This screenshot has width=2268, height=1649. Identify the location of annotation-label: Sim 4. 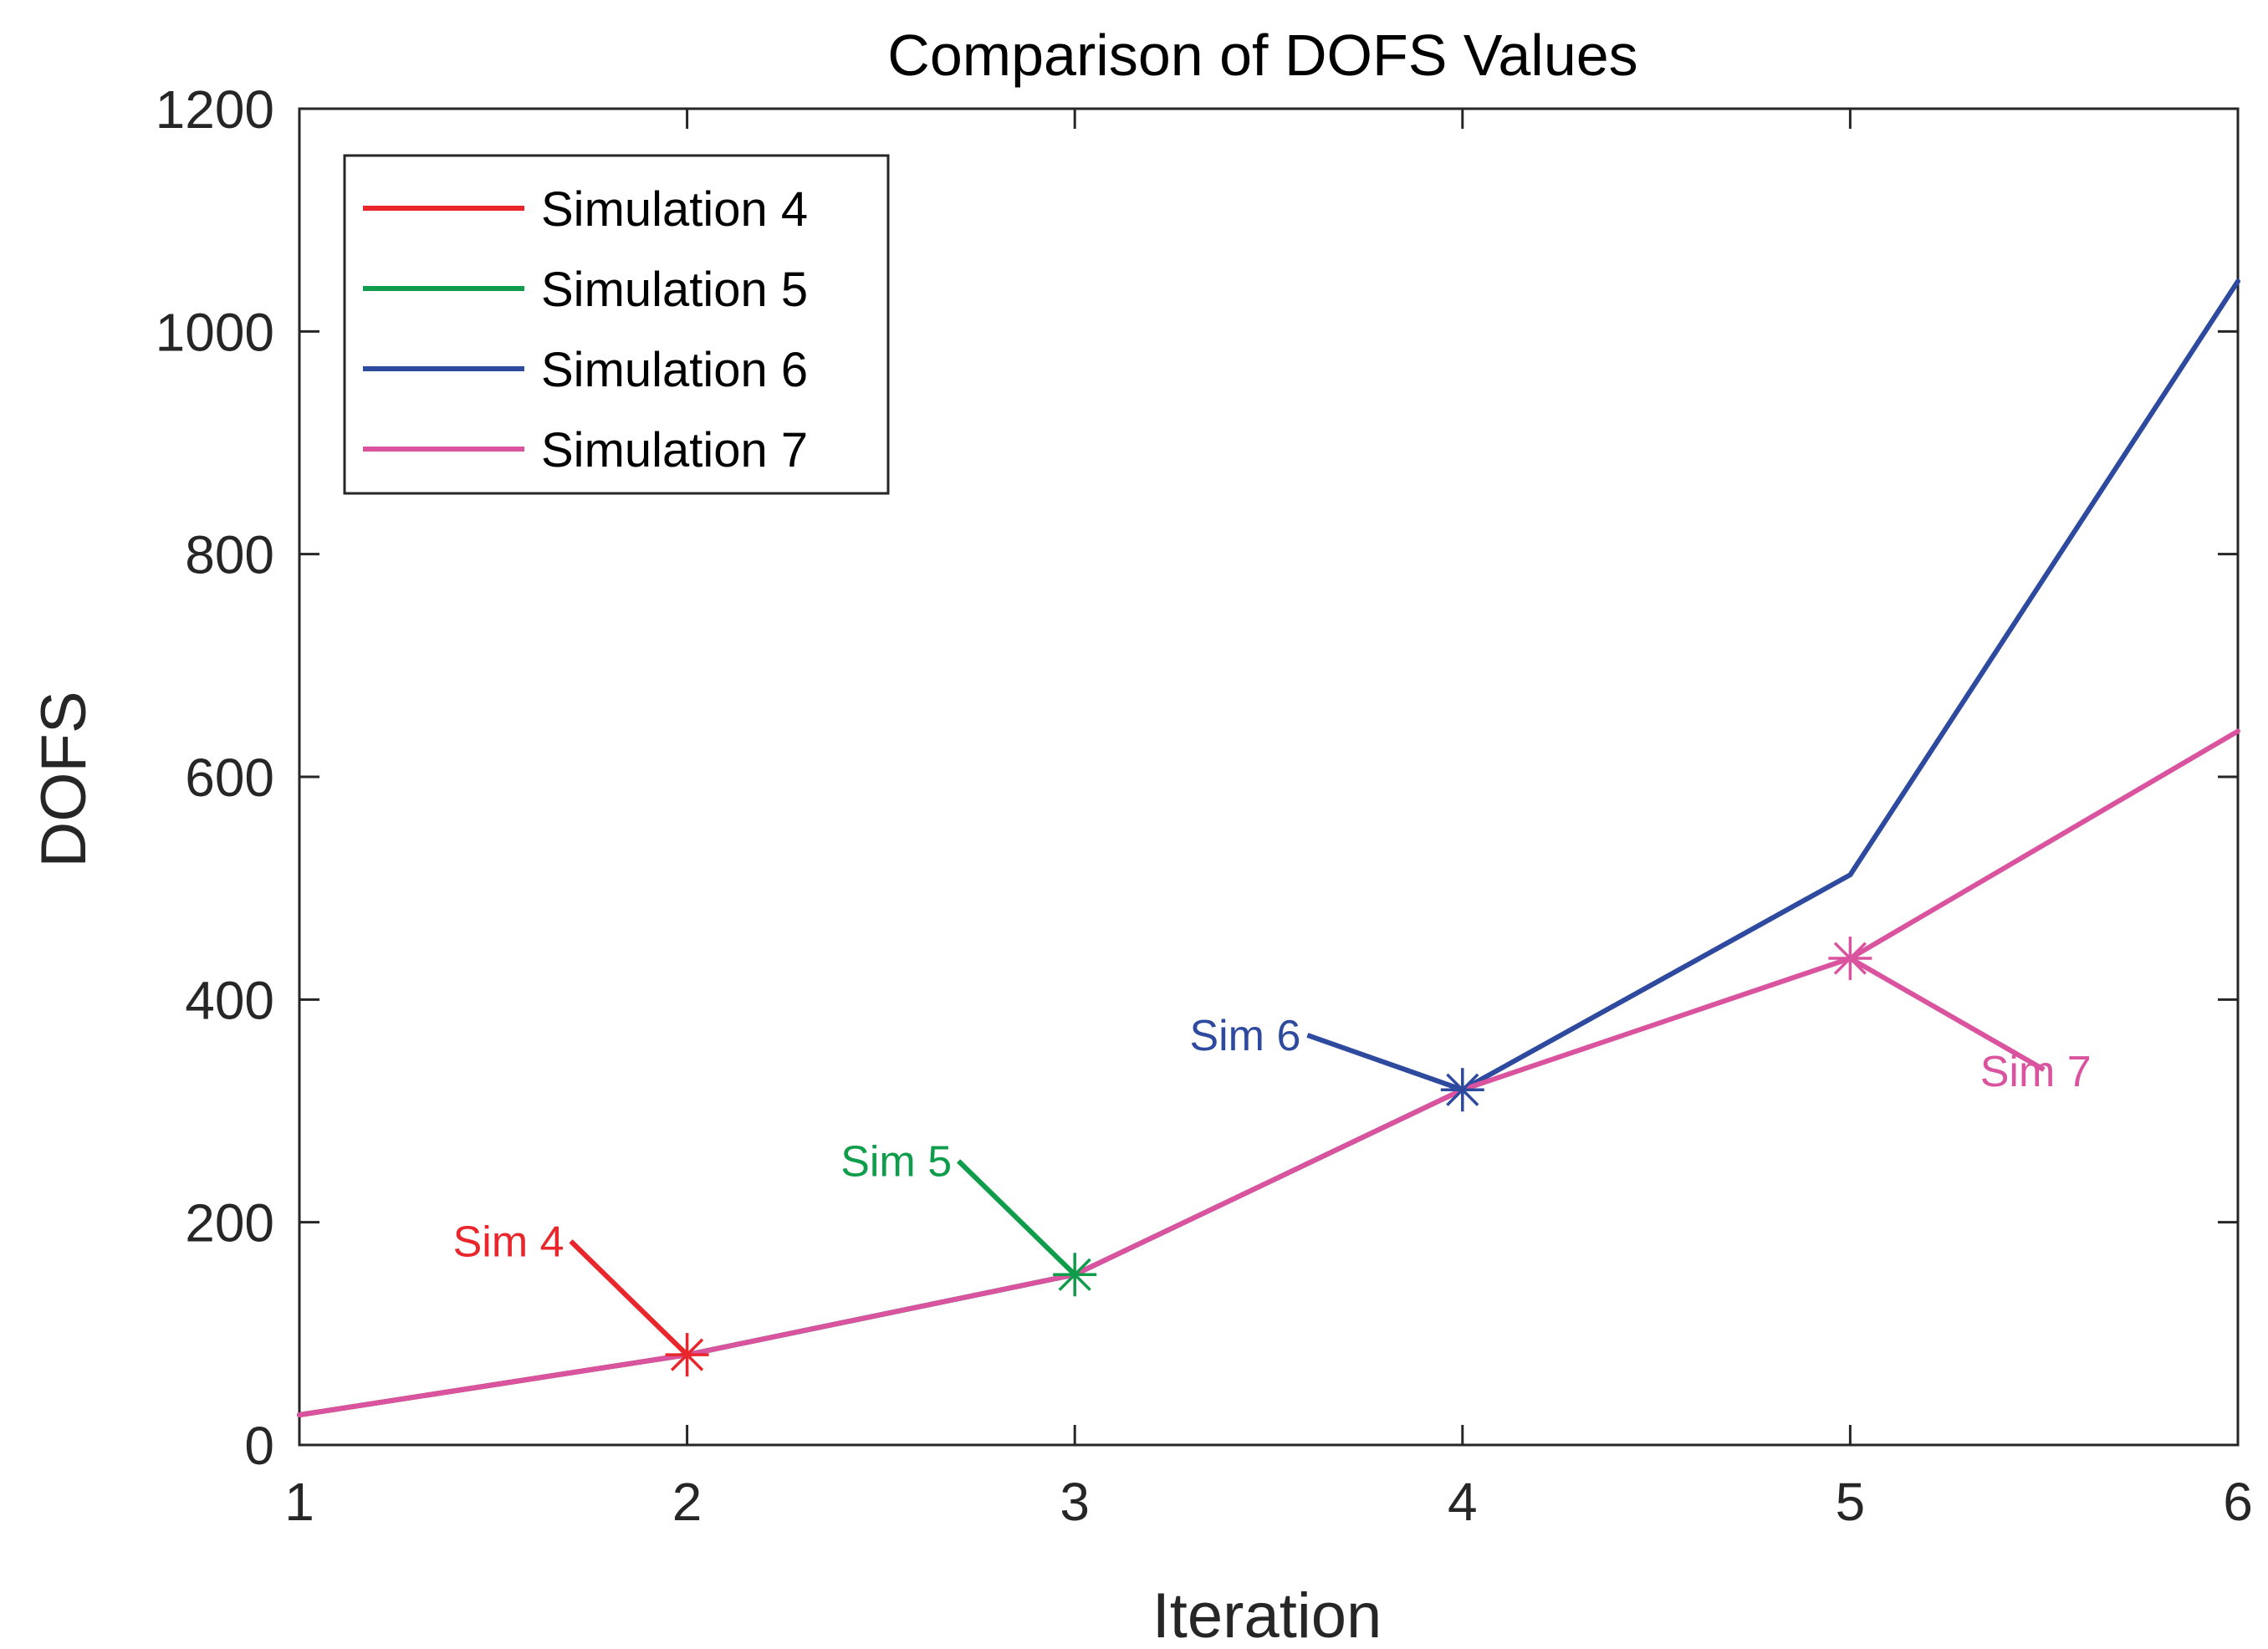
(508, 1242).